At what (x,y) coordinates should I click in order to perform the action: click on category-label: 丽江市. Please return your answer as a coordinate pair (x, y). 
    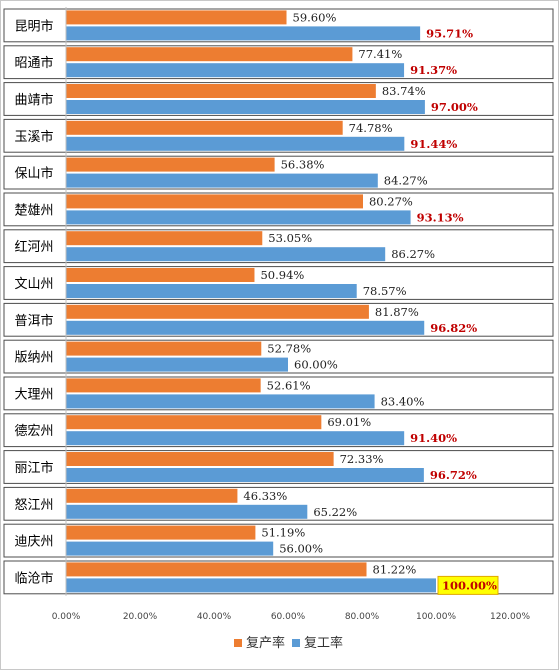
    Looking at the image, I should click on (33, 468).